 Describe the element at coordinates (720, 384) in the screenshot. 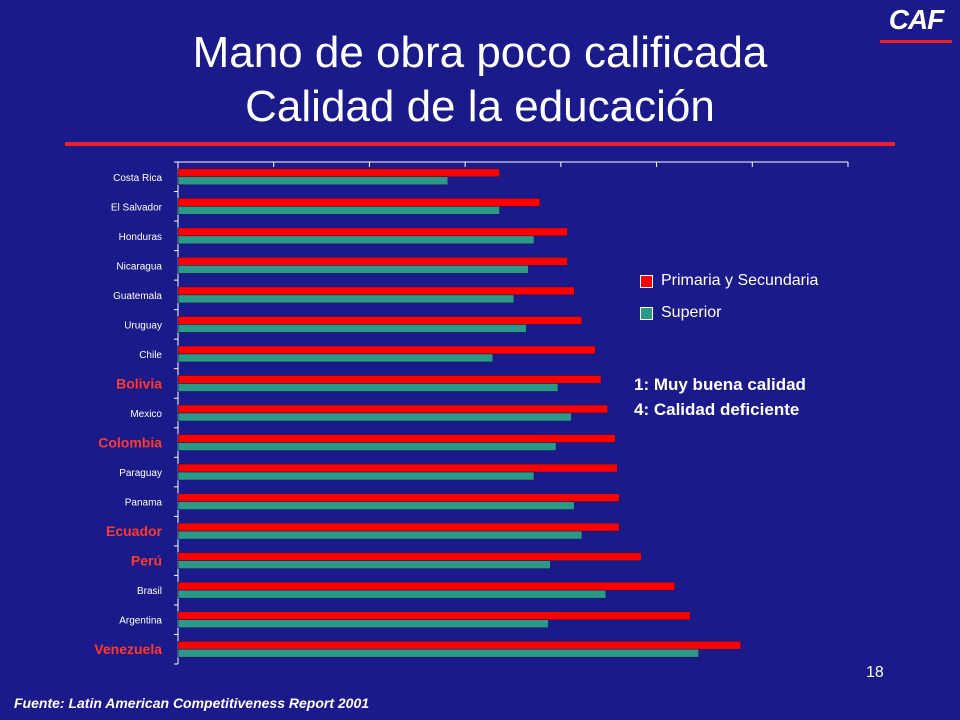

I see `scale-note-best: 1: Muy buena calidad` at that location.